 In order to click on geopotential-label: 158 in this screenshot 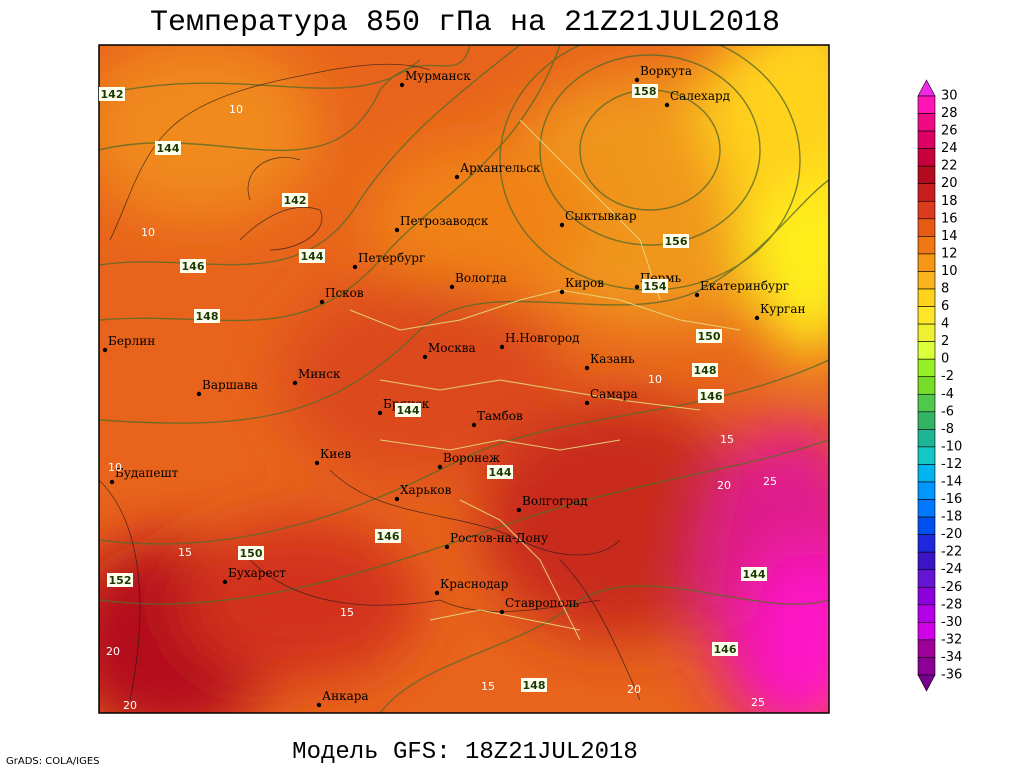, I will do `click(645, 91)`.